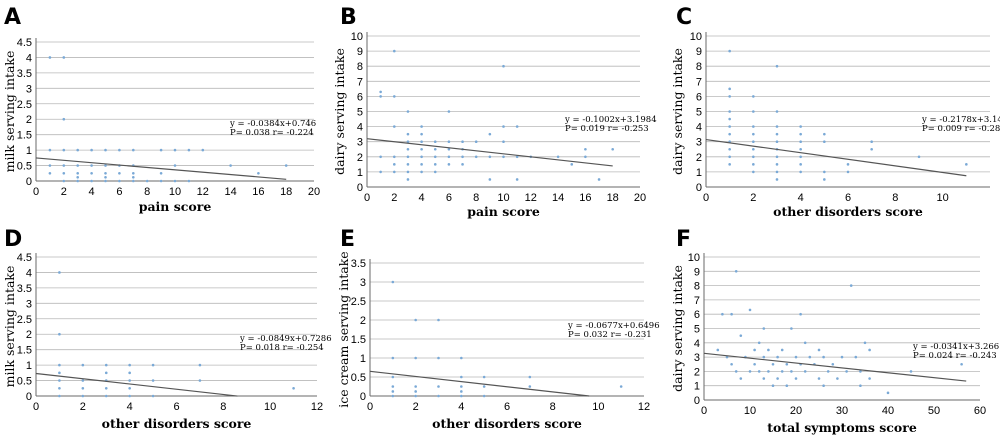 The image size is (1000, 440). What do you see at coordinates (175, 206) in the screenshot?
I see `x-axis-label: pain score` at bounding box center [175, 206].